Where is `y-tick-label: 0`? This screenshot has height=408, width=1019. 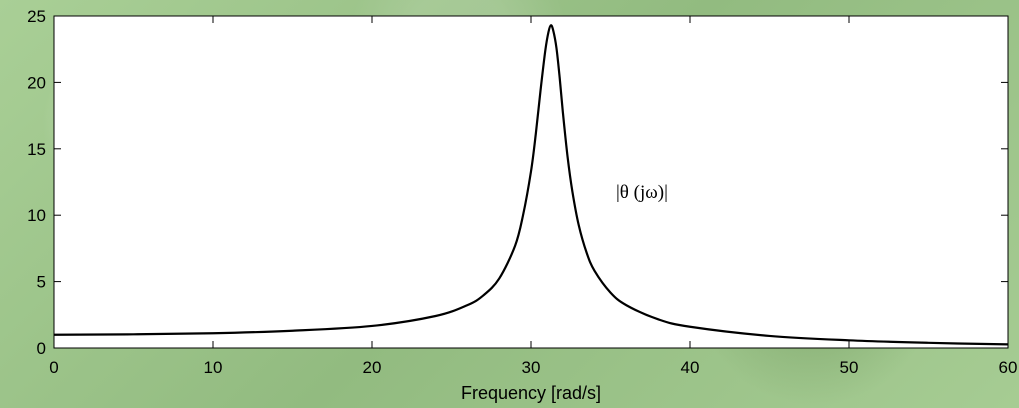
y-tick-label: 0 is located at coordinates (41, 348).